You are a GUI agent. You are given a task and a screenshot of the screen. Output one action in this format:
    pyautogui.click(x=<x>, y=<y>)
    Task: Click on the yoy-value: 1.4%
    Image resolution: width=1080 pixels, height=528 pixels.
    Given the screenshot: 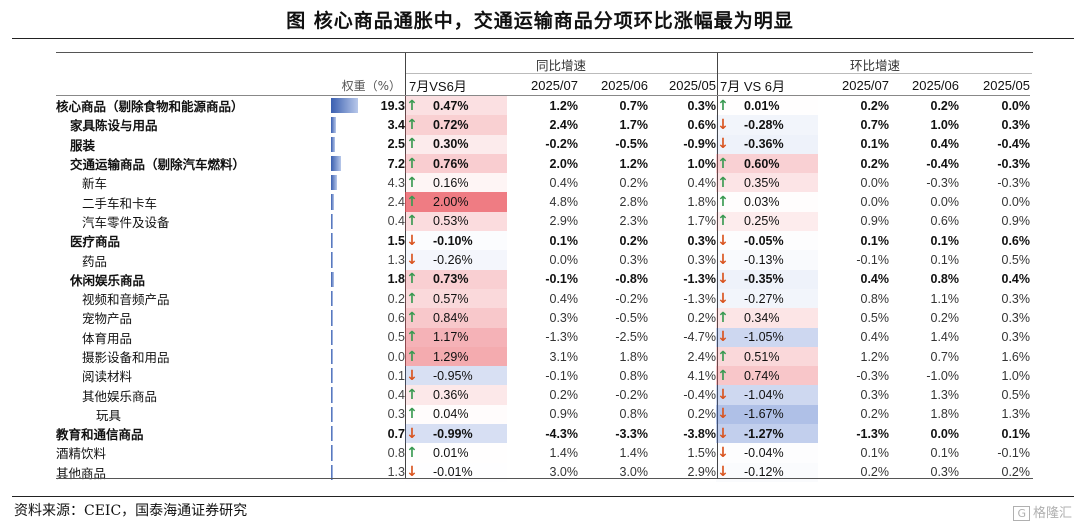 What is the action you would take?
    pyautogui.click(x=634, y=452)
    